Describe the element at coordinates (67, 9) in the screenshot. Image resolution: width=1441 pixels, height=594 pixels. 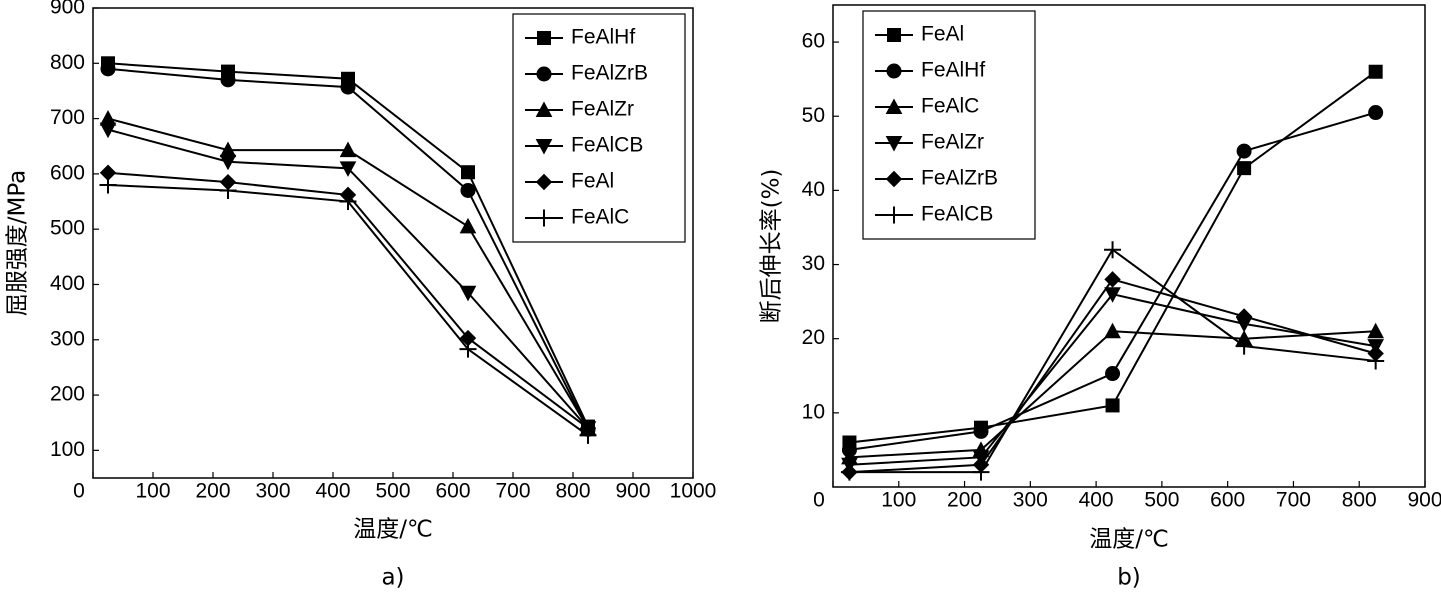
I see `y-tick-label: 900` at that location.